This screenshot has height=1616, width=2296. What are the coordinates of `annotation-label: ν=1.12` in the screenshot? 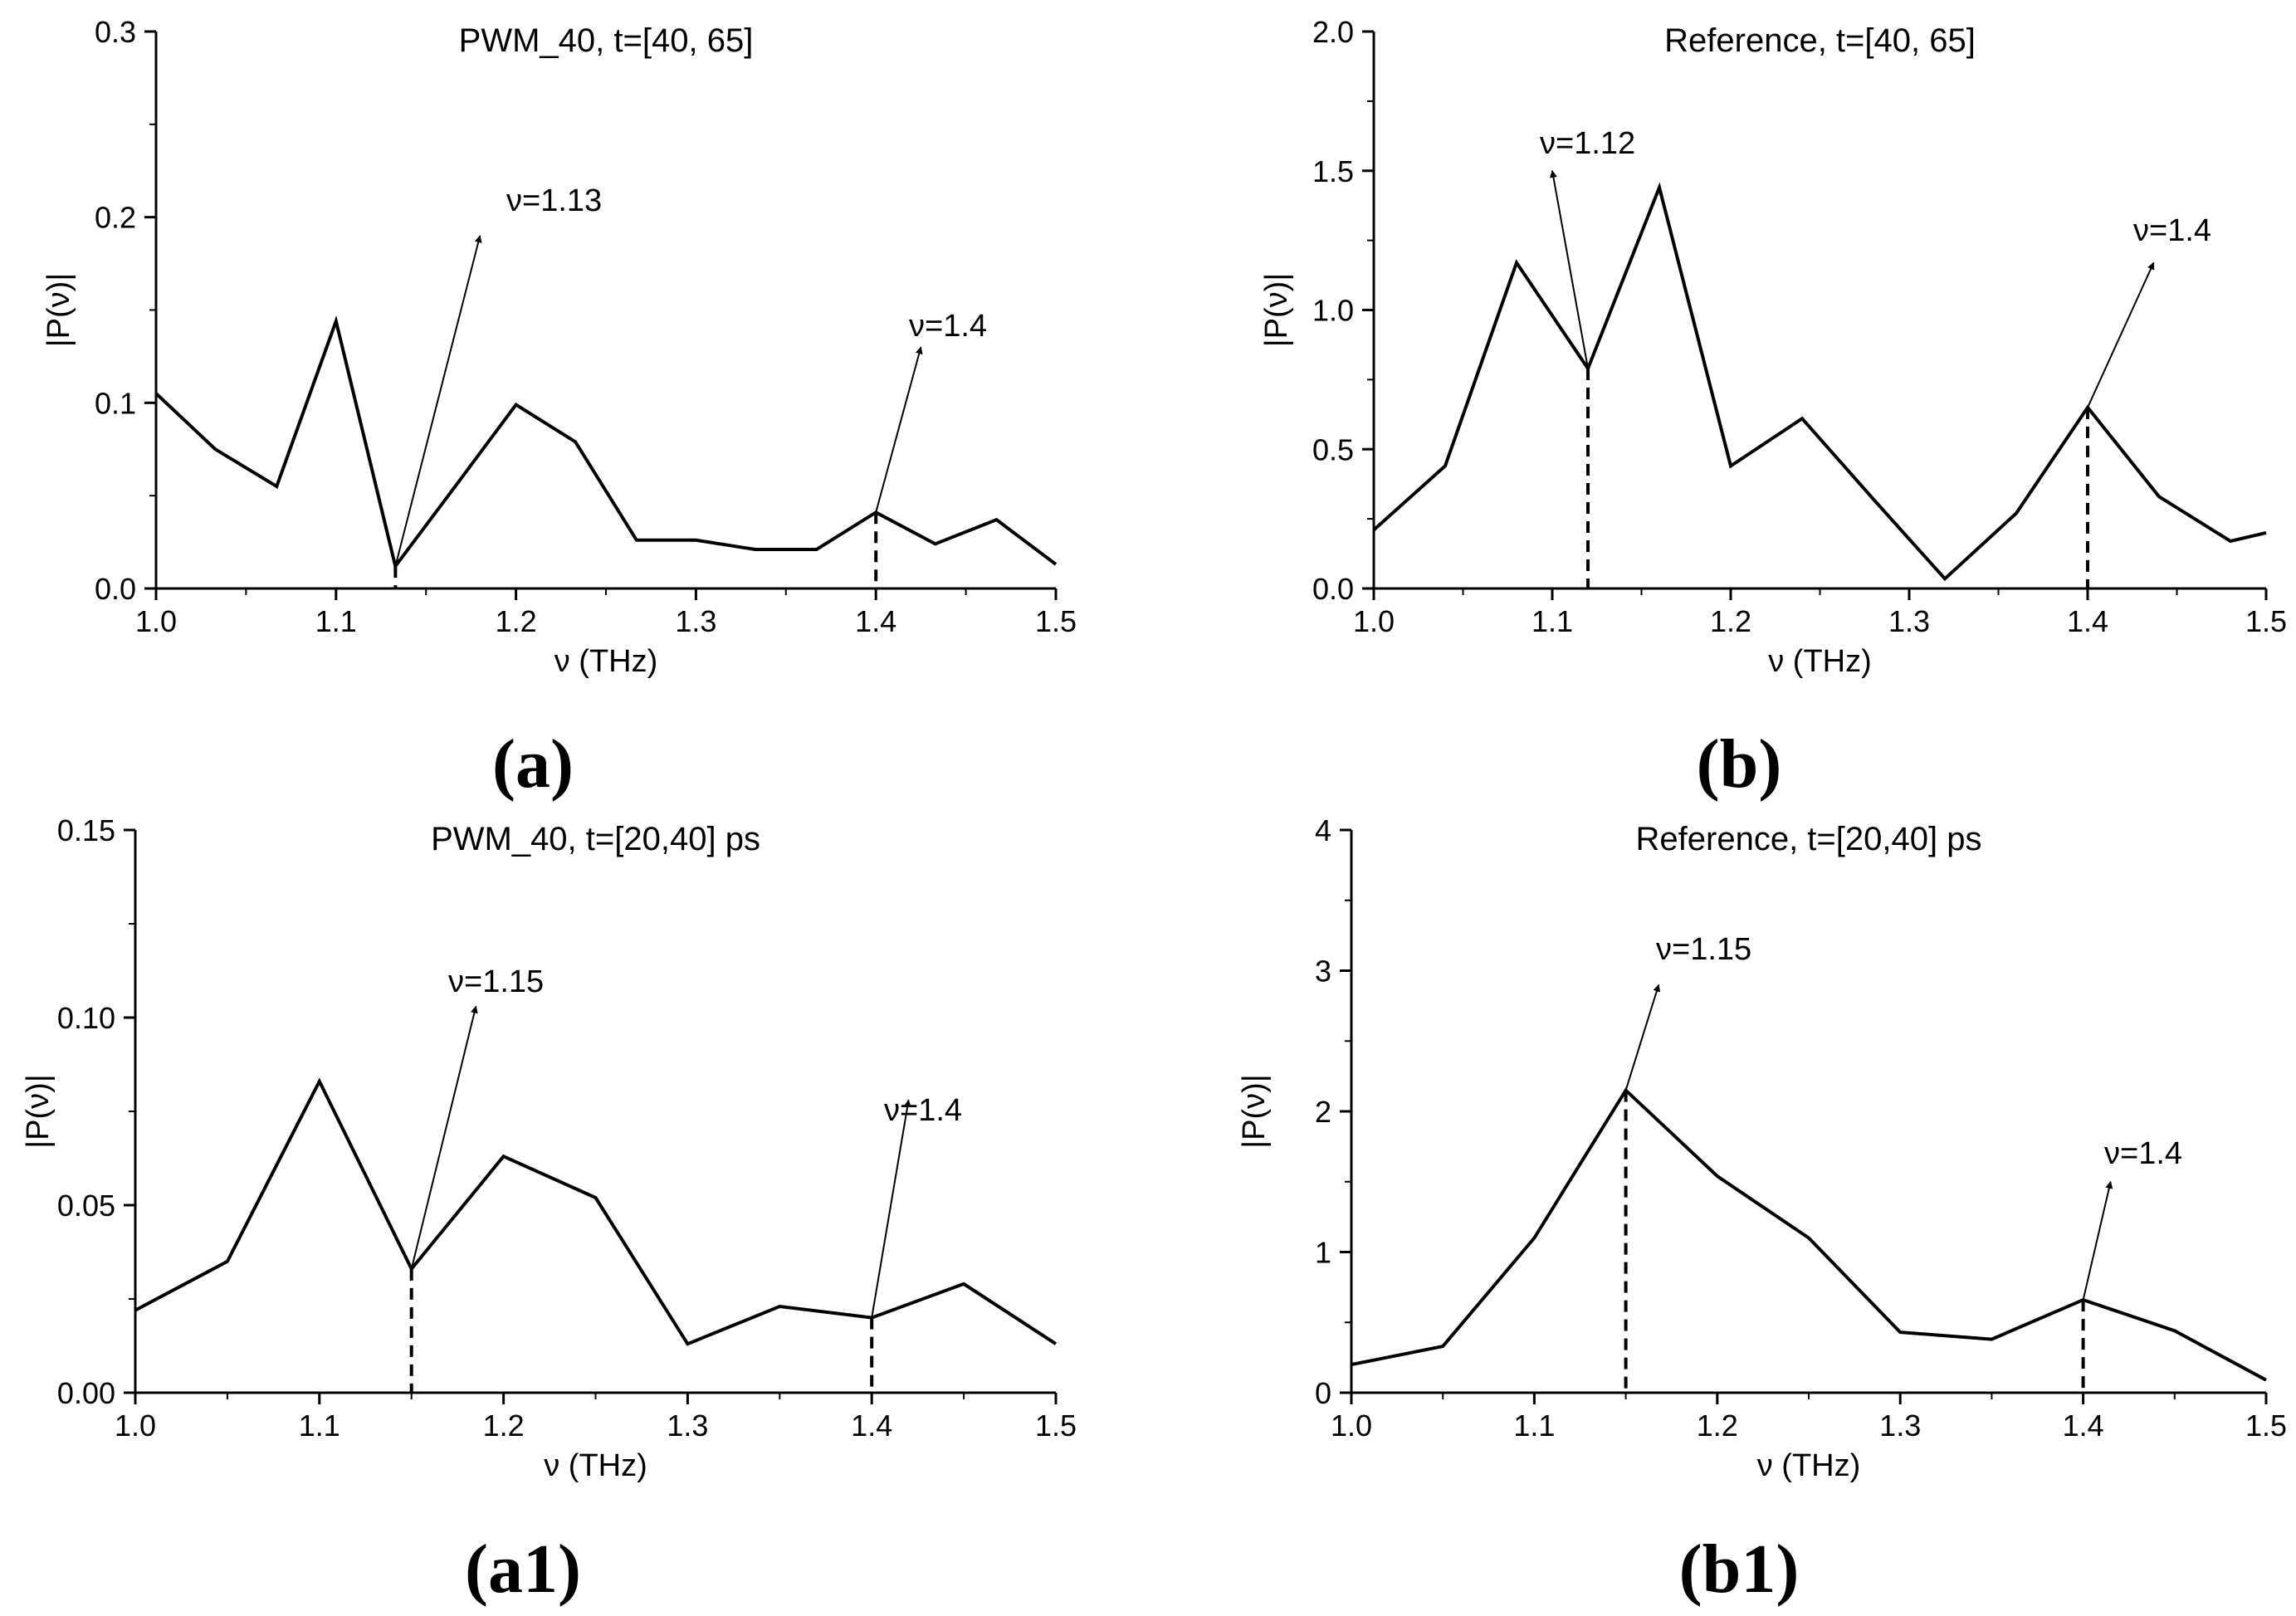 It's located at (1587, 143).